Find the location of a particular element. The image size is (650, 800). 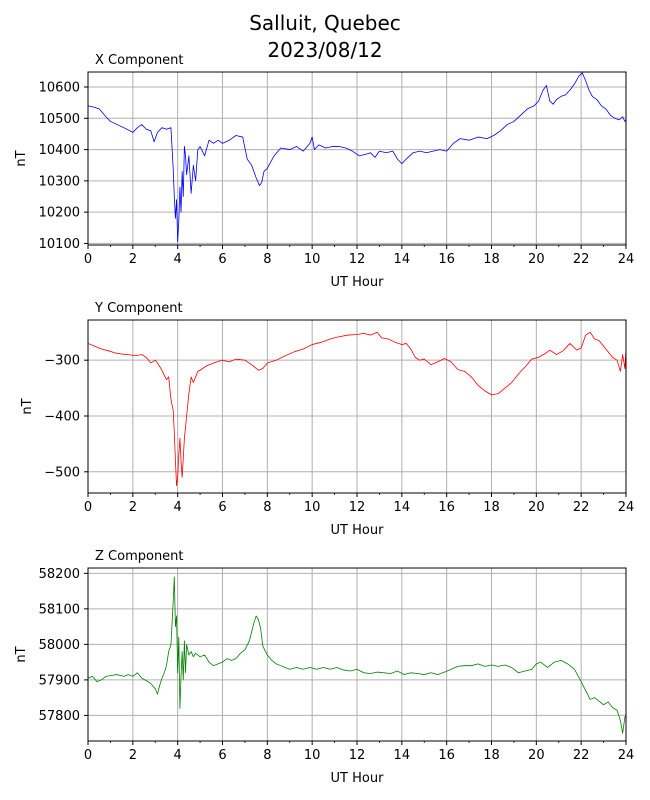

z-y-tick-label: 58000 is located at coordinates (59, 645).